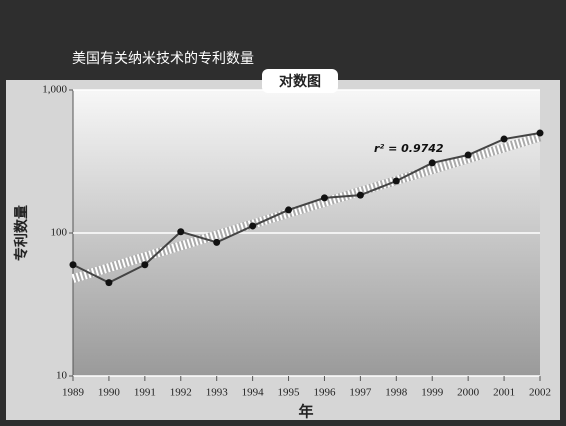  I want to click on x-tick-label: 1999, so click(432, 393).